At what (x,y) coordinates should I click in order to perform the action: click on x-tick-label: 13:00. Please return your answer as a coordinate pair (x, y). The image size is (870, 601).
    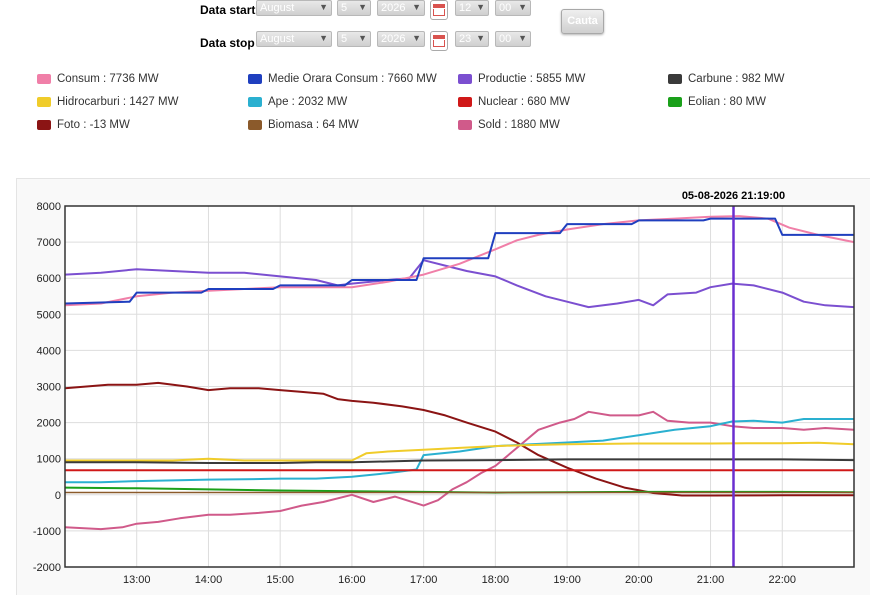
    Looking at the image, I should click on (137, 580).